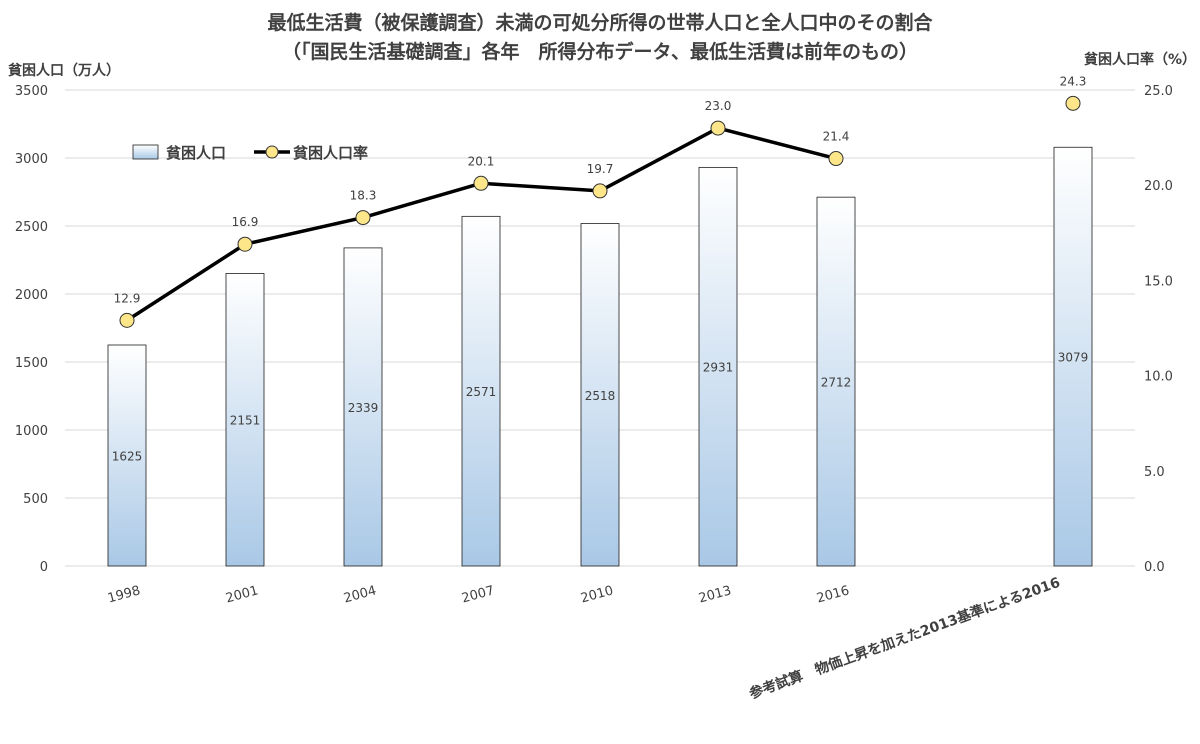 Image resolution: width=1200 pixels, height=744 pixels. What do you see at coordinates (272, 152) in the screenshot?
I see `legend-line-marker` at bounding box center [272, 152].